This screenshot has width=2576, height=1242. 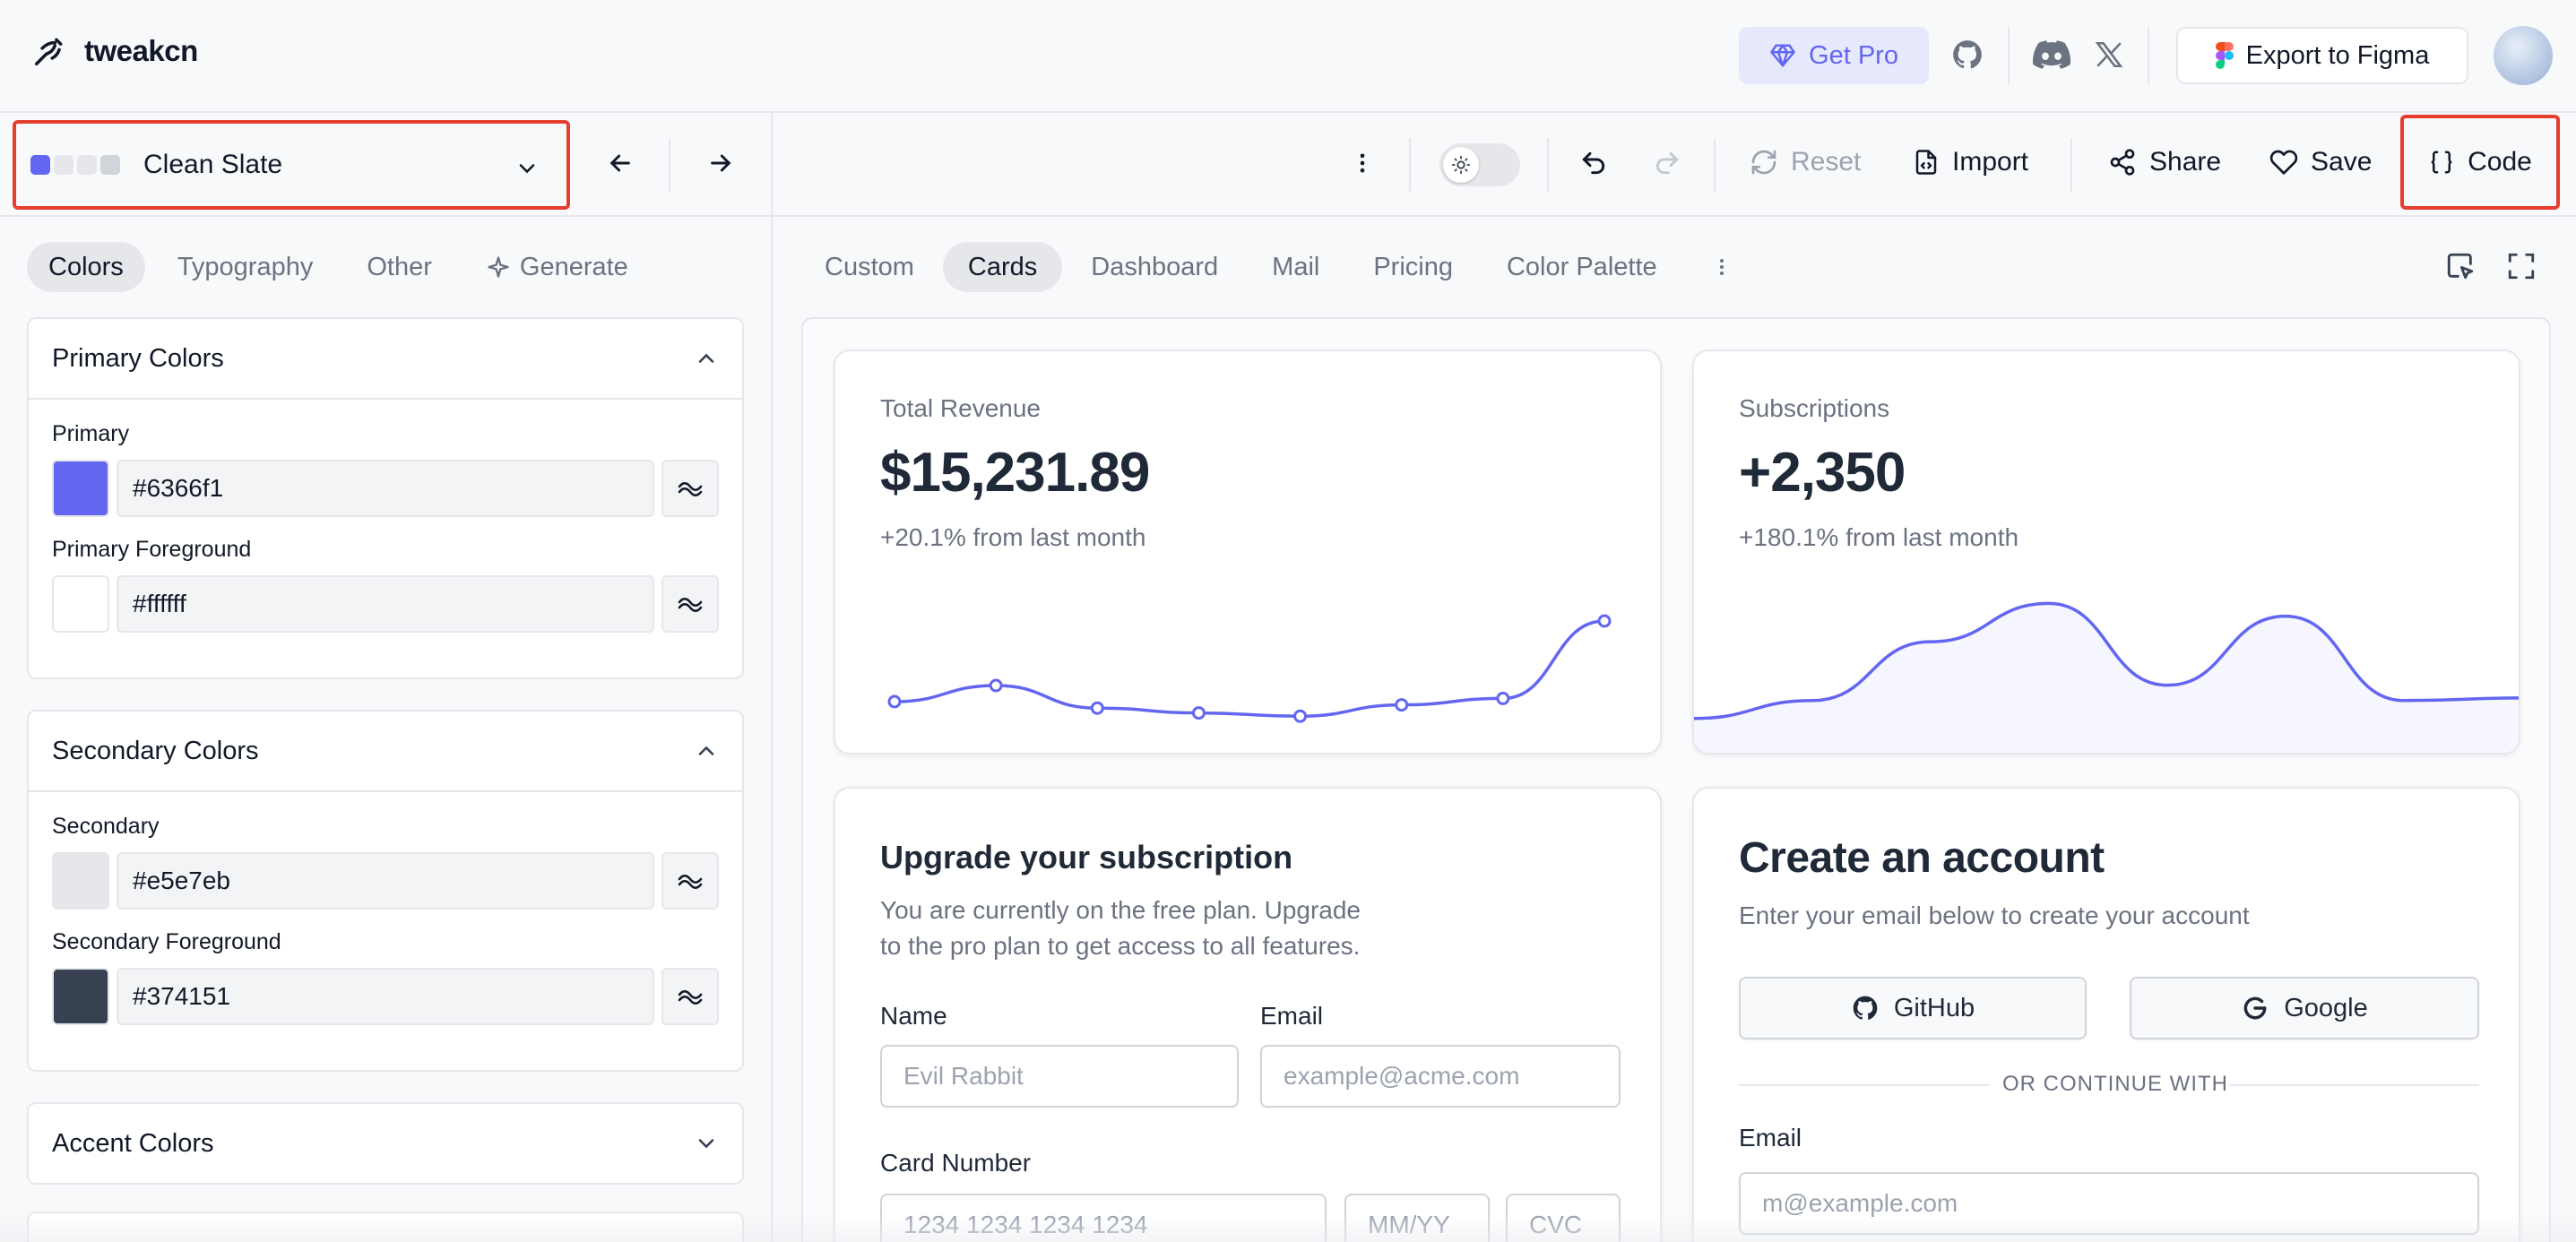 I want to click on color-hex-input: #e5e7eb, so click(x=385, y=881).